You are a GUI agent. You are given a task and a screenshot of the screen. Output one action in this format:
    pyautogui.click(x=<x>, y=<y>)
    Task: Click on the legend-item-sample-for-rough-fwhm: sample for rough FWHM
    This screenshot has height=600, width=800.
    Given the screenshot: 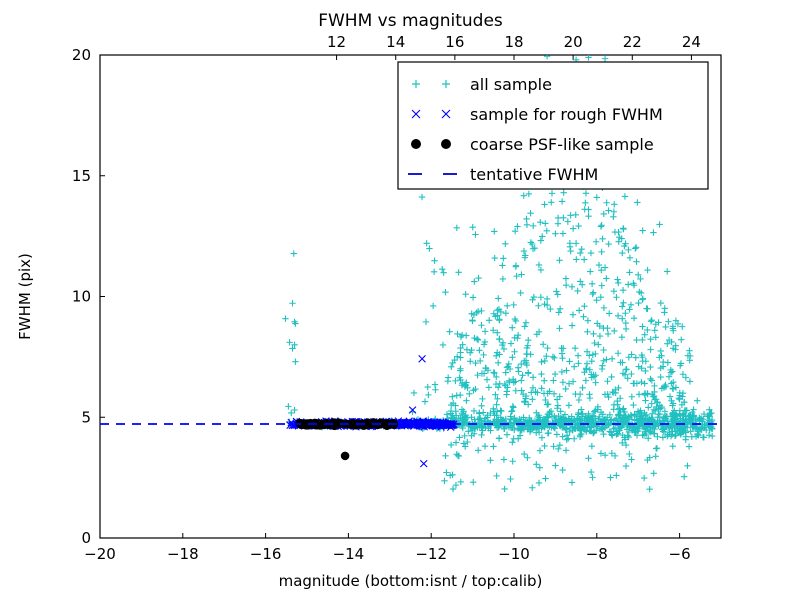 What is the action you would take?
    pyautogui.click(x=537, y=114)
    